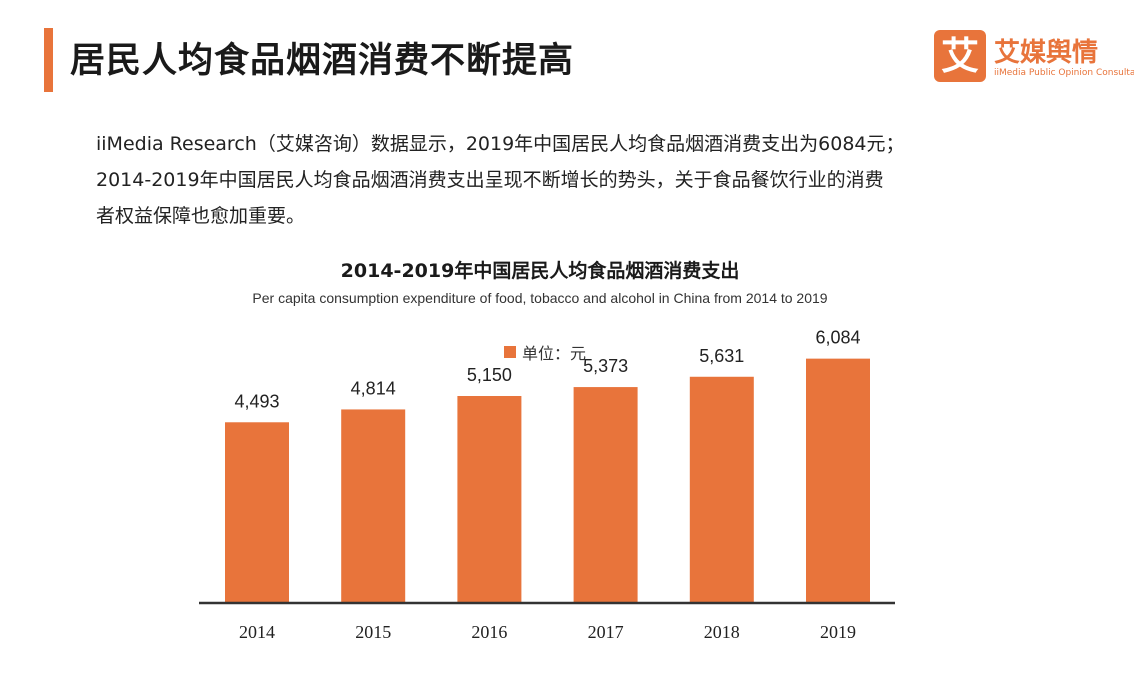  What do you see at coordinates (721, 489) in the screenshot?
I see `bar-2018` at bounding box center [721, 489].